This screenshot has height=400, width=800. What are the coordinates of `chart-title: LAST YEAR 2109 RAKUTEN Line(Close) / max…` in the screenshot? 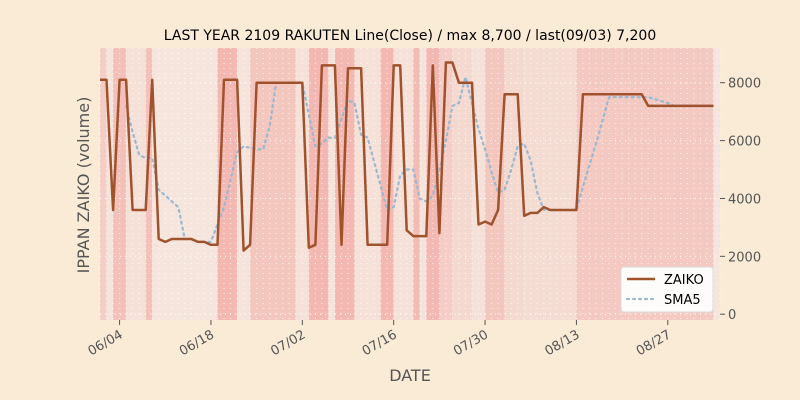 It's located at (410, 36).